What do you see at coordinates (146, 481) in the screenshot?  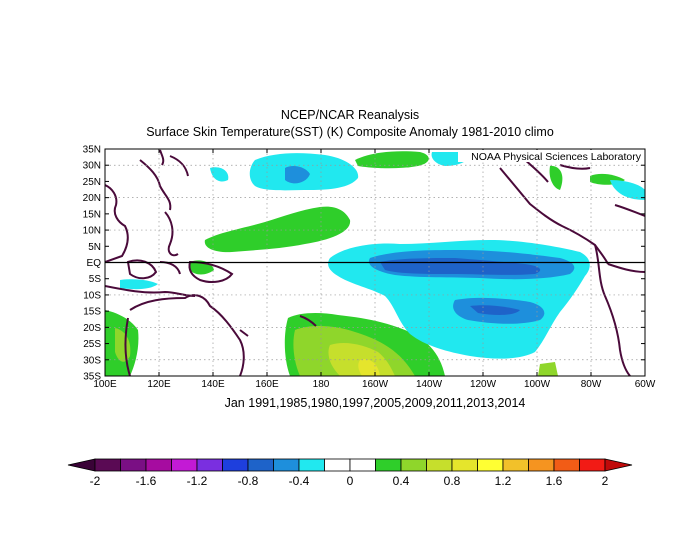 I see `colorbar-label: -1.6` at bounding box center [146, 481].